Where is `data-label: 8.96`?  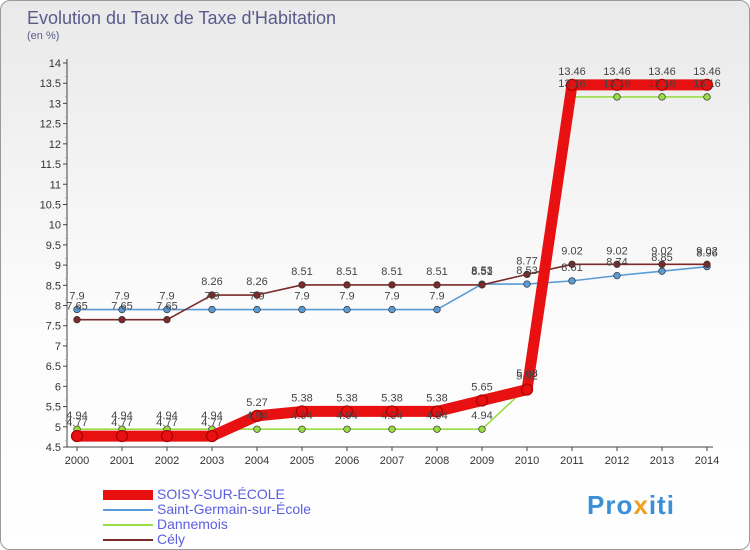 data-label: 8.96 is located at coordinates (706, 254).